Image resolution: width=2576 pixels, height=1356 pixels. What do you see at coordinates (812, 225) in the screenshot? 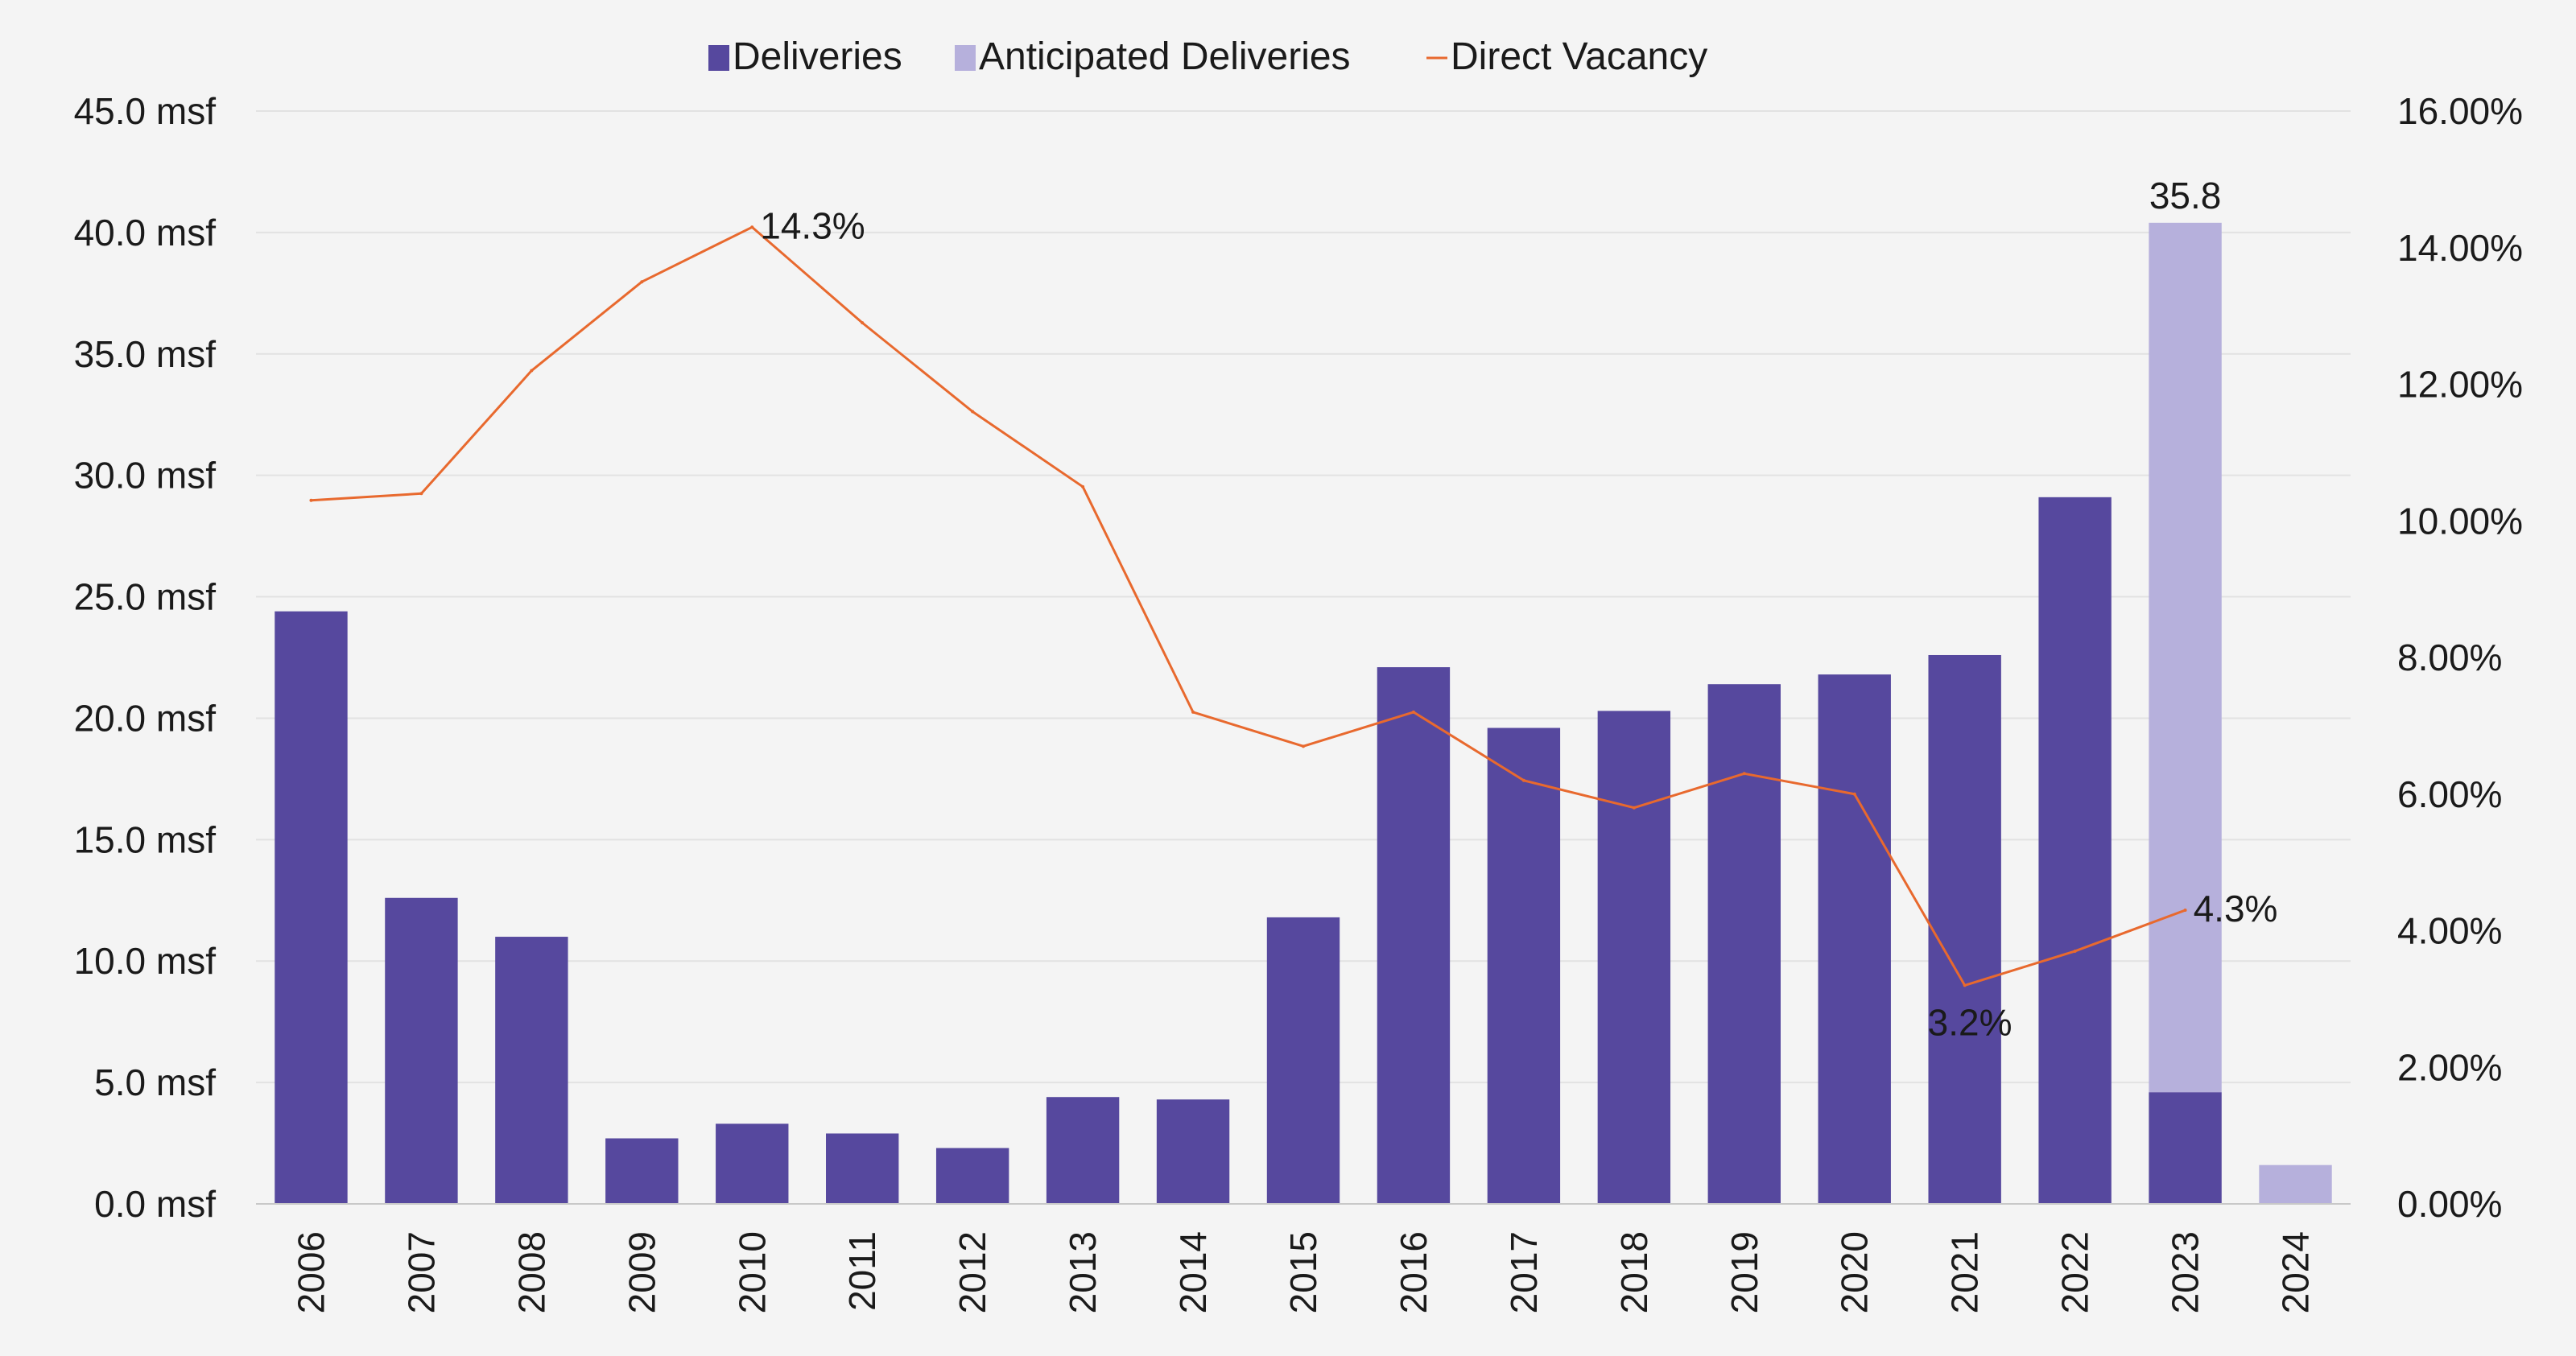
I see `data-label: 14.3%` at bounding box center [812, 225].